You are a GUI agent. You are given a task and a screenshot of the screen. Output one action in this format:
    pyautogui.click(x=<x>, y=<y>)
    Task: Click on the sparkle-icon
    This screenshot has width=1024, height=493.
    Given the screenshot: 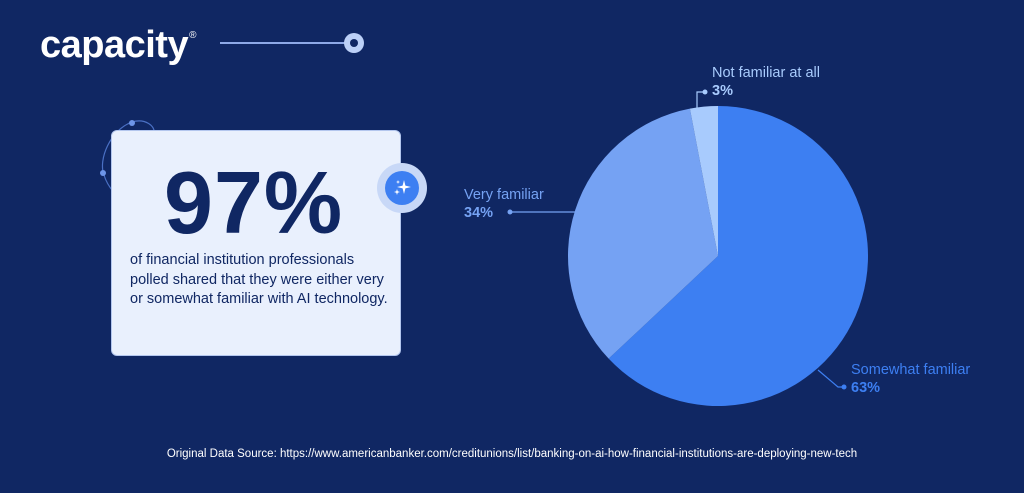 What is the action you would take?
    pyautogui.click(x=402, y=188)
    